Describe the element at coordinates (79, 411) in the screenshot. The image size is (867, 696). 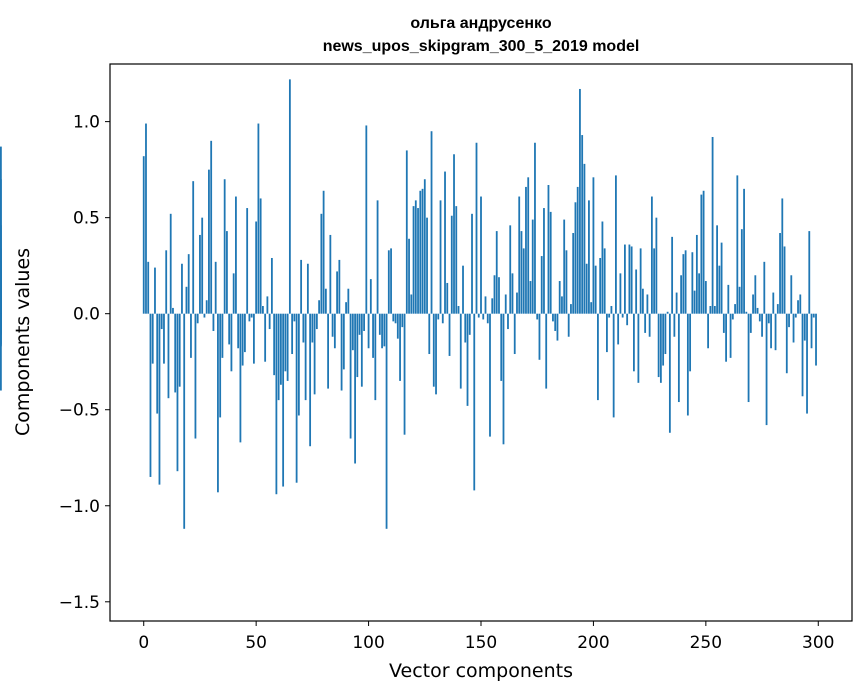
I see `y-tick-label: −0.5` at that location.